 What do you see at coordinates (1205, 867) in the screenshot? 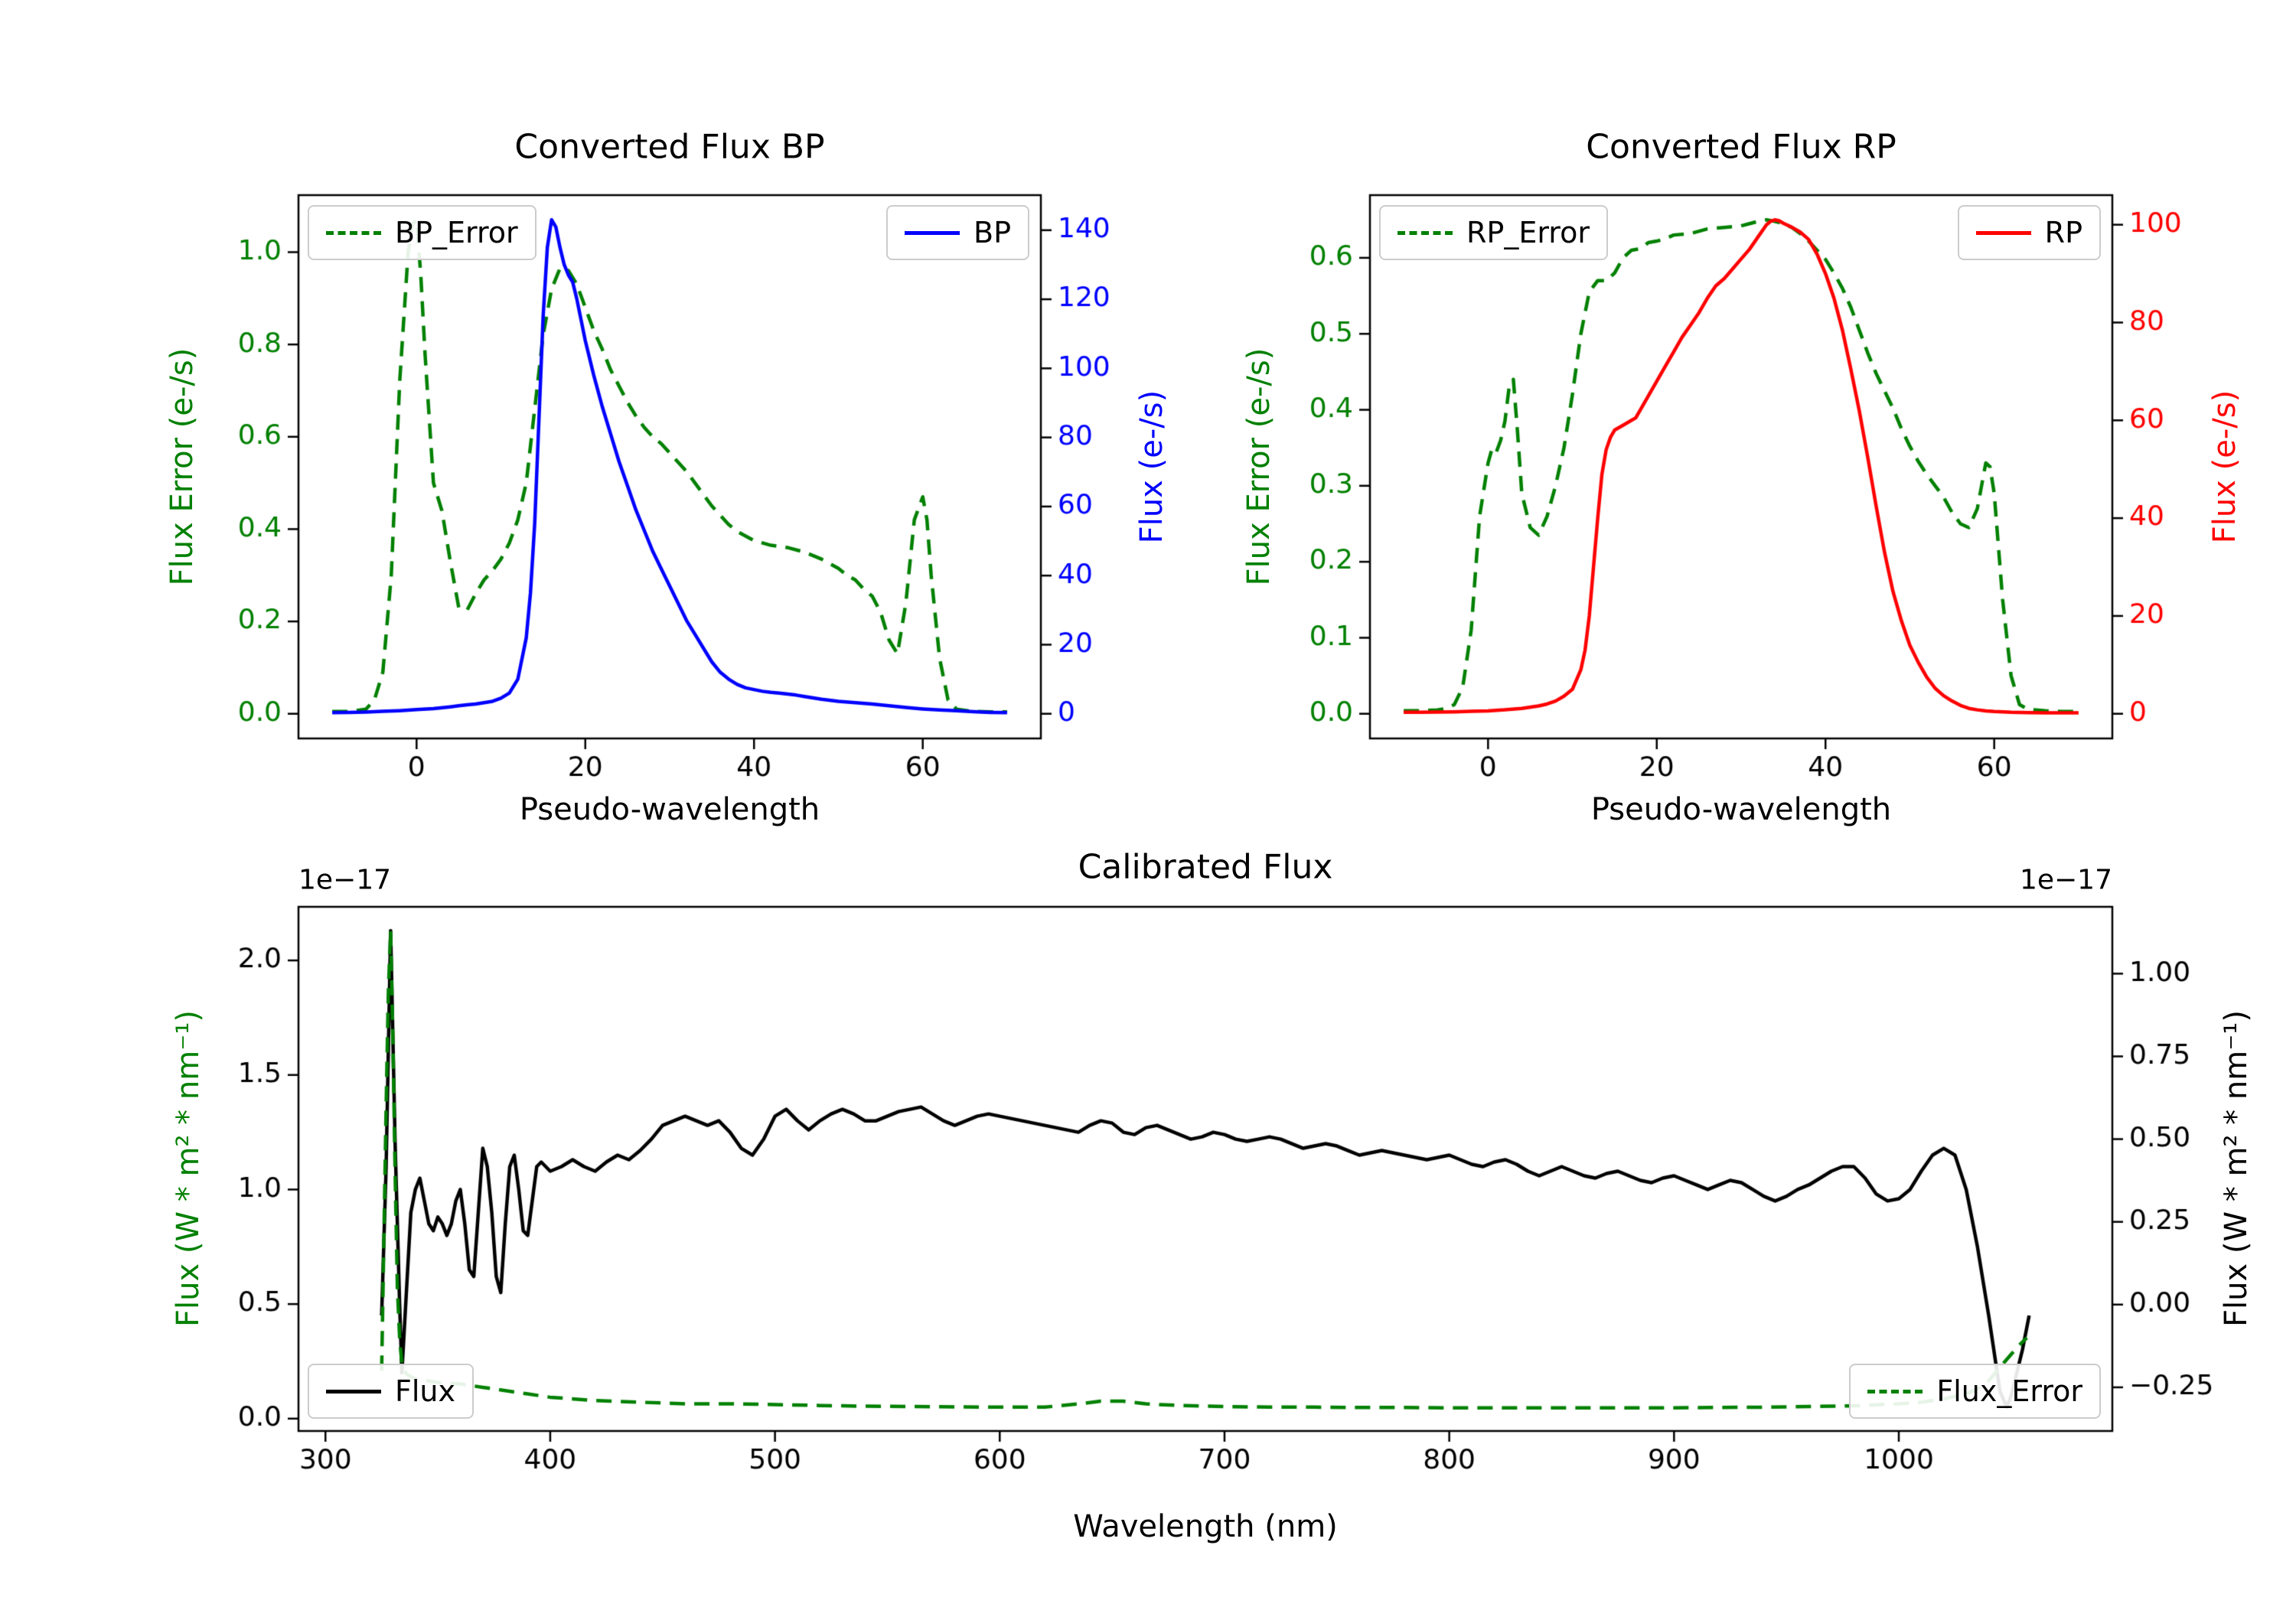
I see `calibrated-chart-title: Calibrated Flux` at bounding box center [1205, 867].